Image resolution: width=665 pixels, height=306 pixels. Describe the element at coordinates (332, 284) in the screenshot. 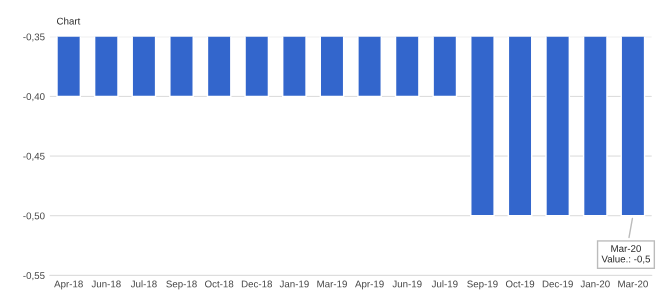

I see `x-tick-label: Mar-19` at that location.